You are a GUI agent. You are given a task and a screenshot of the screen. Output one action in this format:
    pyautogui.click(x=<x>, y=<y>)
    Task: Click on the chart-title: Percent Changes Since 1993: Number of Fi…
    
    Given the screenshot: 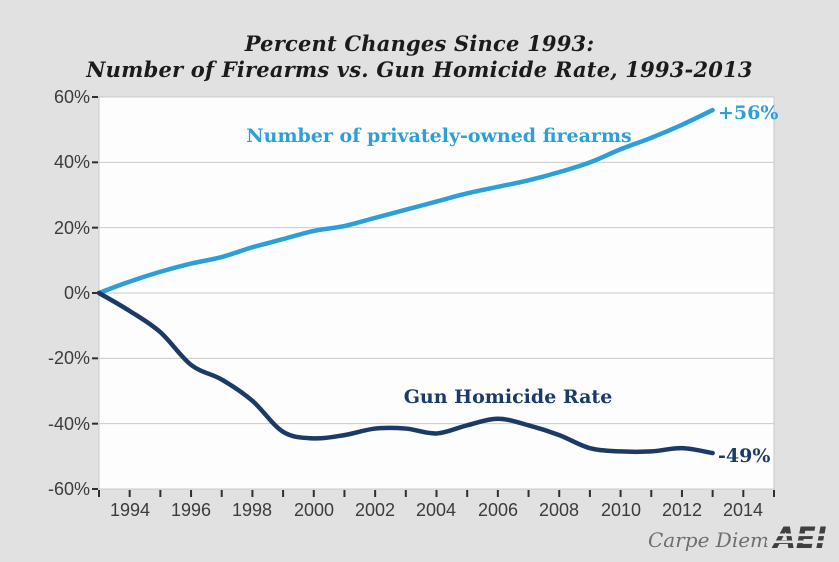 What is the action you would take?
    pyautogui.click(x=419, y=57)
    